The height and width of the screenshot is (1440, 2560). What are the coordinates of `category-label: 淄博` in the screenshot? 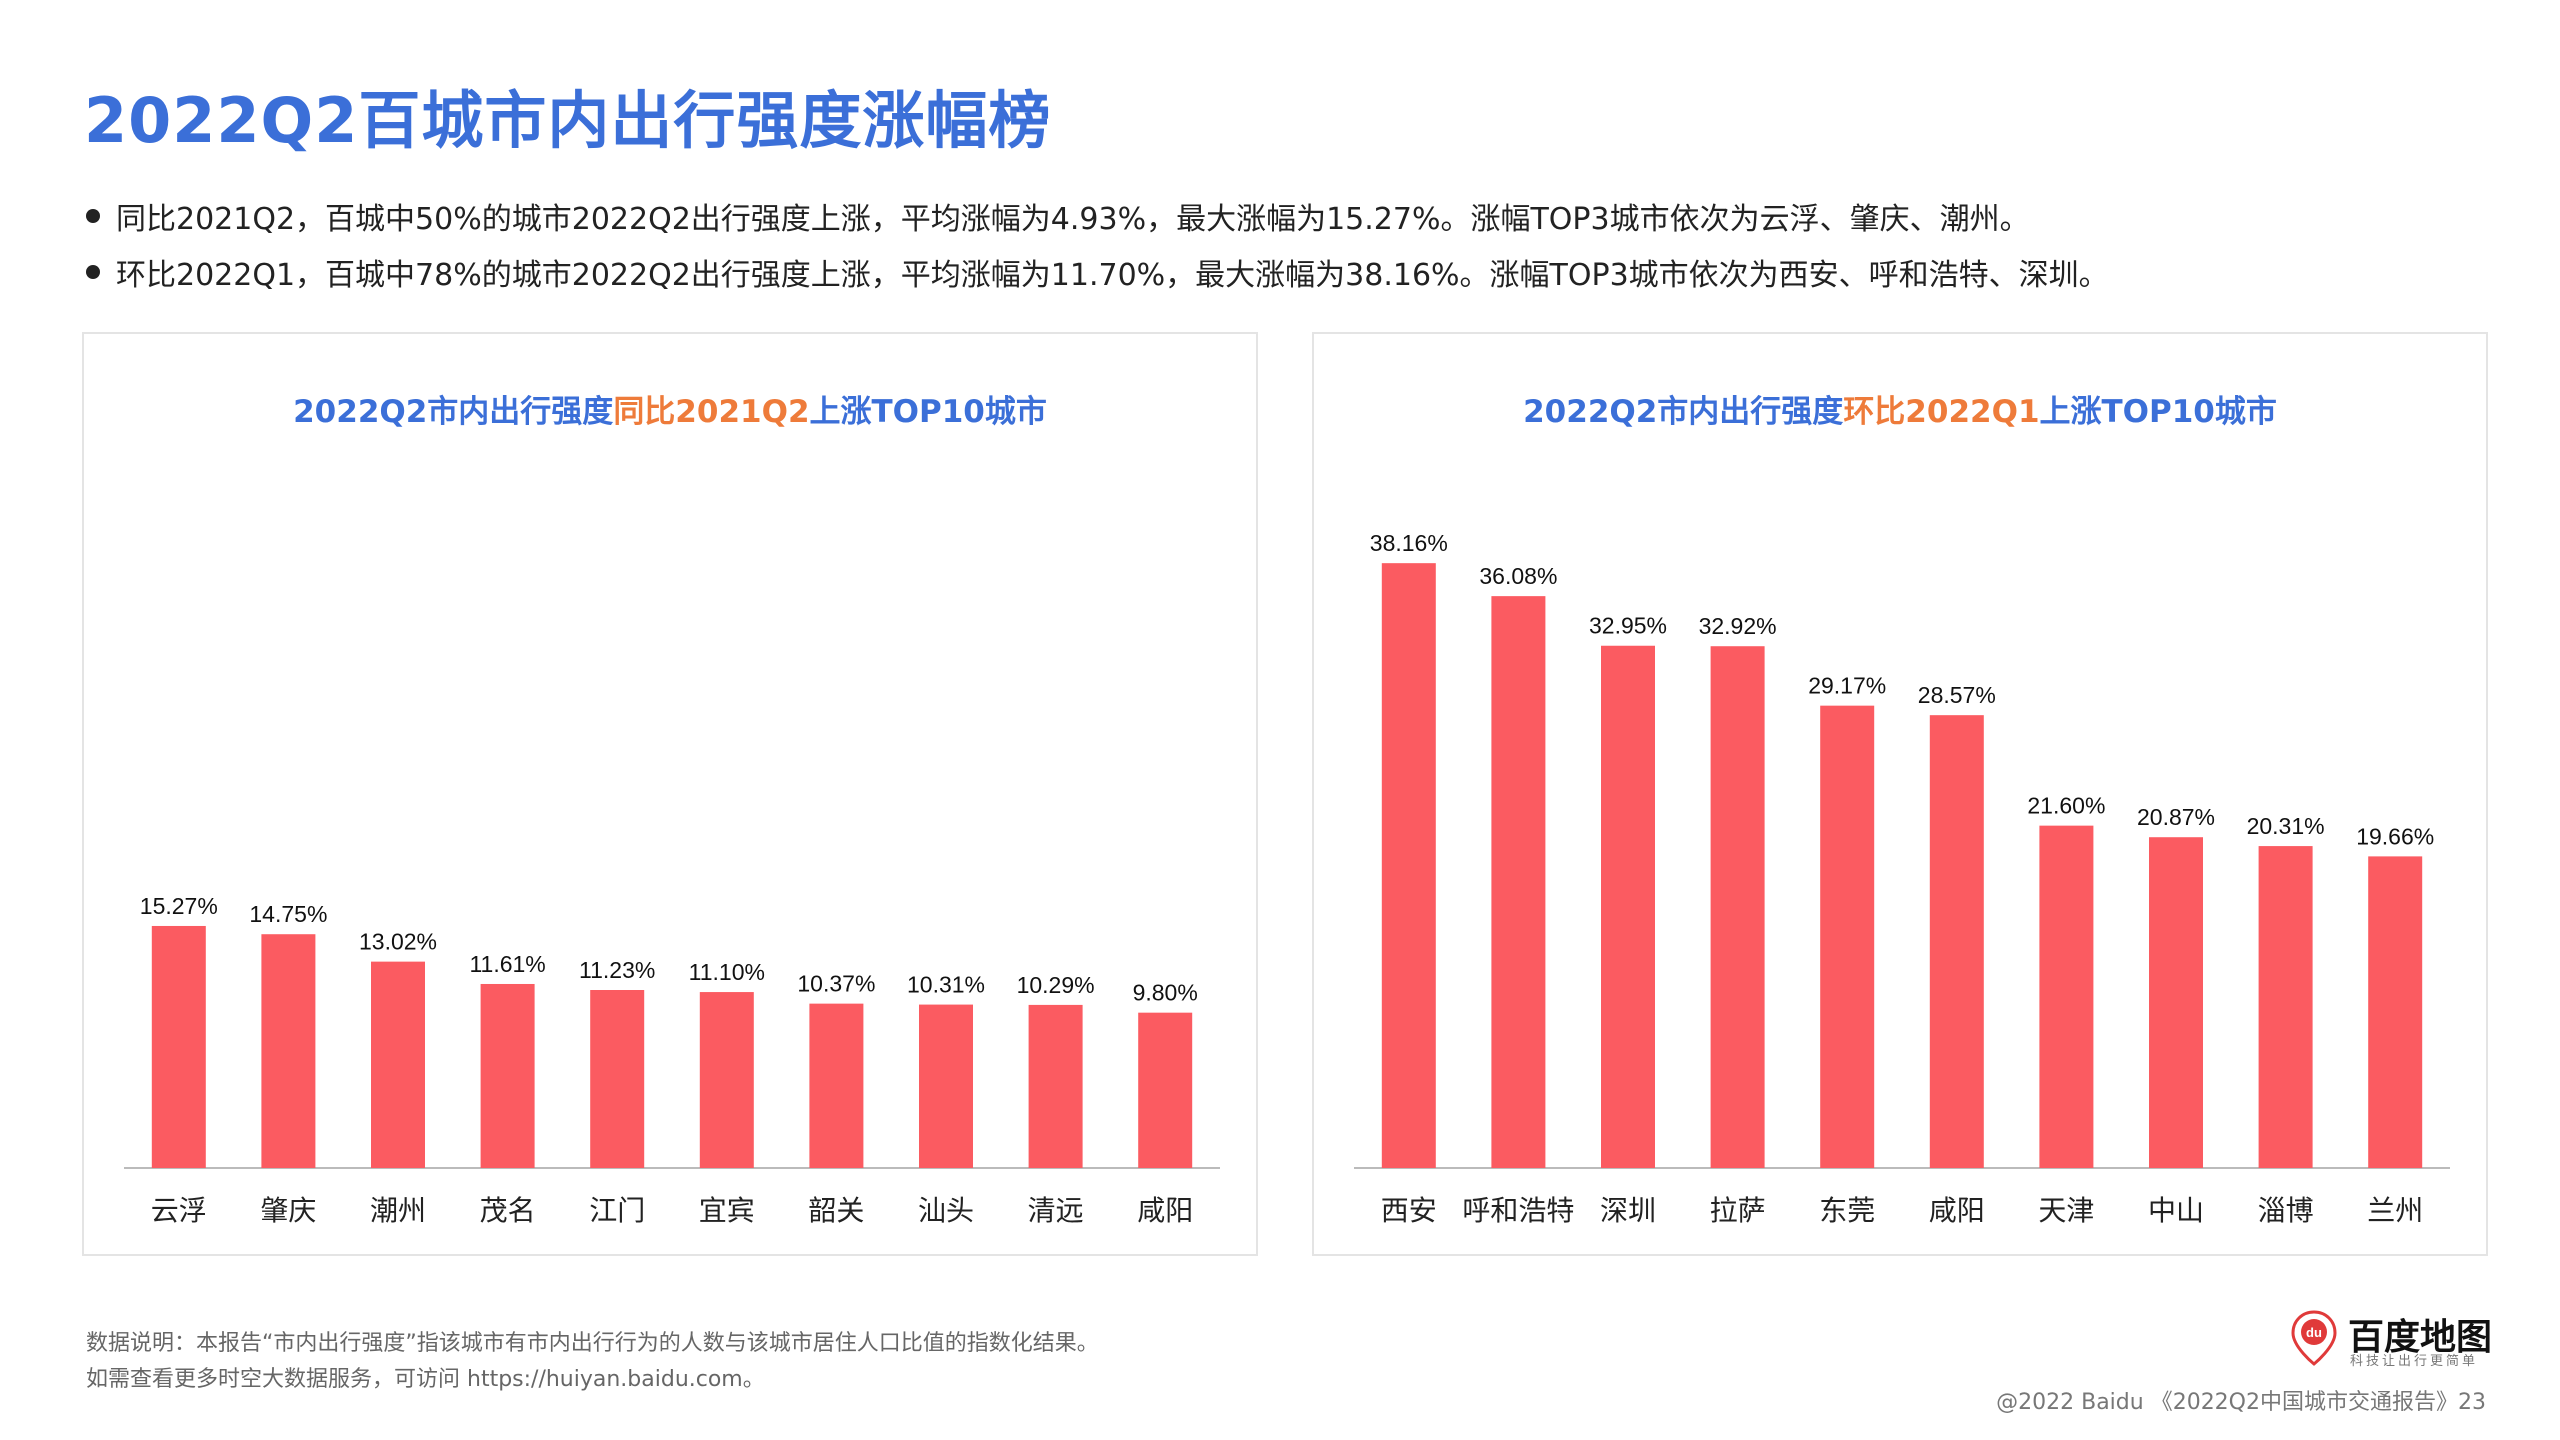 It's located at (2286, 1210).